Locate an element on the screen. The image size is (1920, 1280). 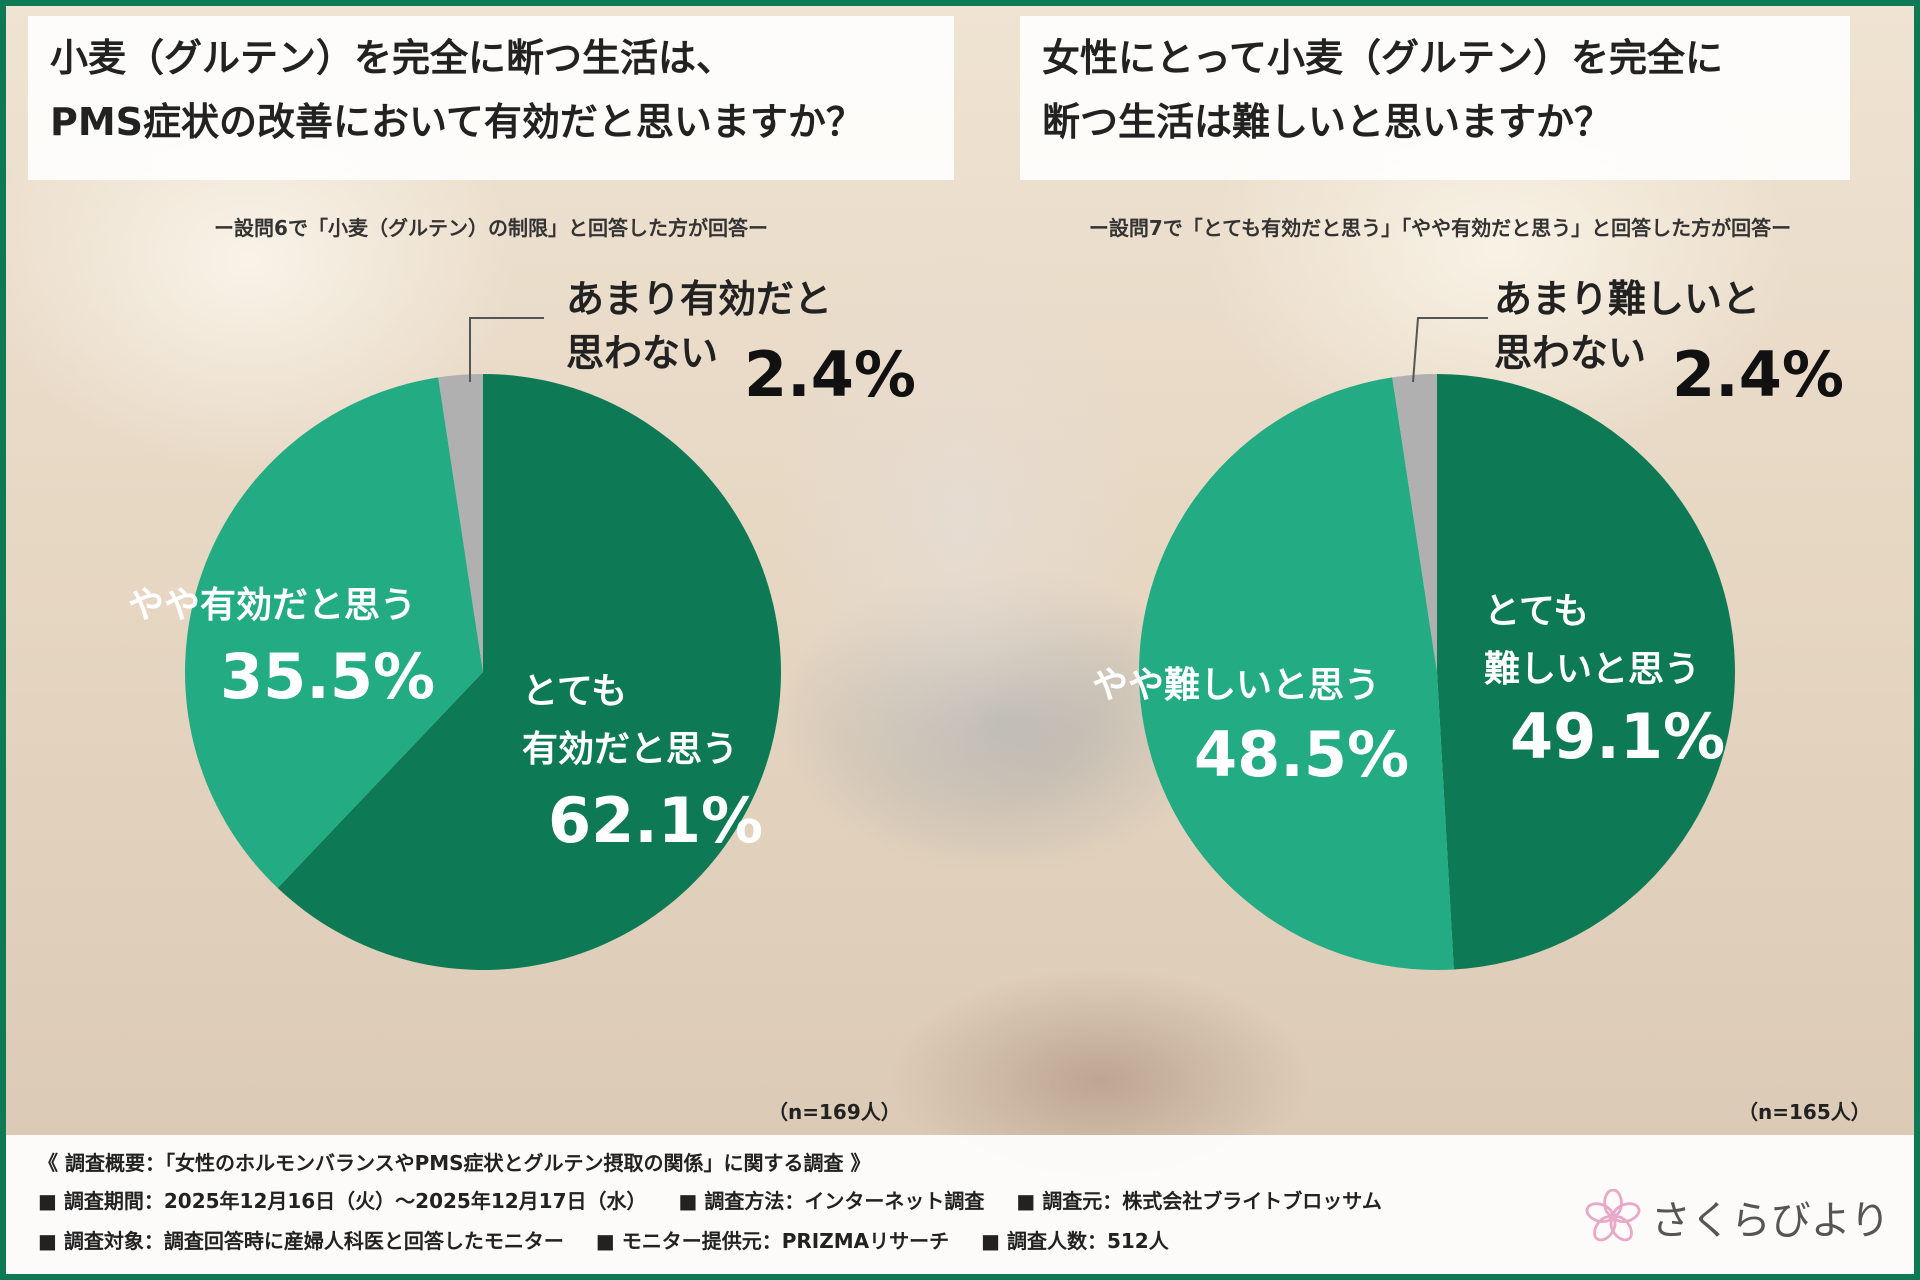
left-title-line2: PMS症状の改善において有効だと思いますか？ is located at coordinates (457, 122).